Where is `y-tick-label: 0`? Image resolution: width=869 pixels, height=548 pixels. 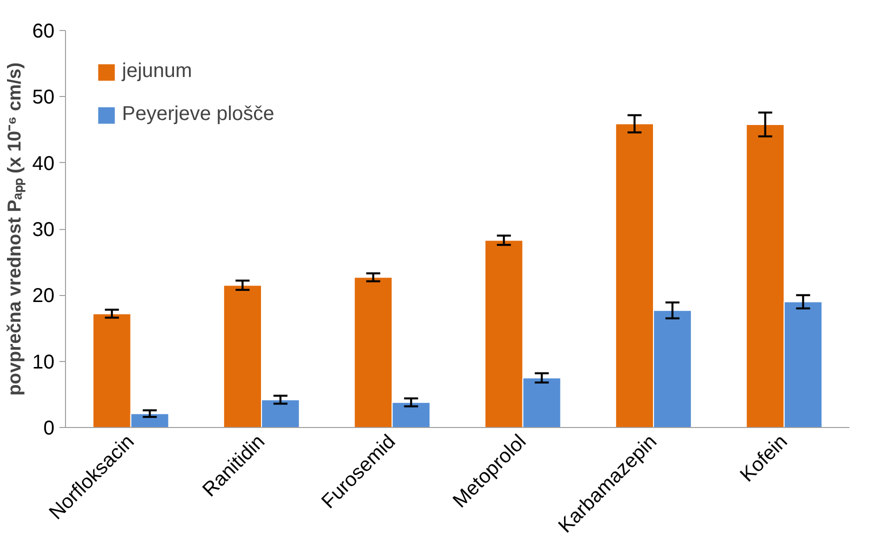 y-tick-label: 0 is located at coordinates (48, 429).